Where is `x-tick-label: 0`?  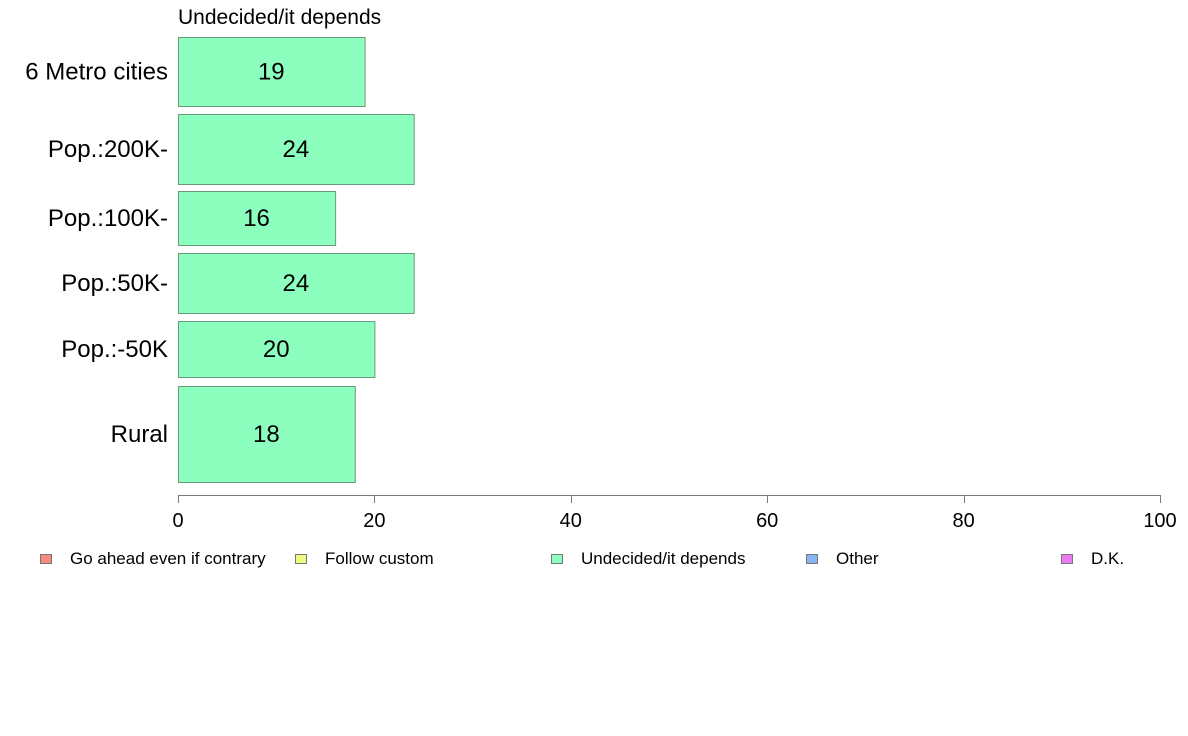
x-tick-label: 0 is located at coordinates (177, 521).